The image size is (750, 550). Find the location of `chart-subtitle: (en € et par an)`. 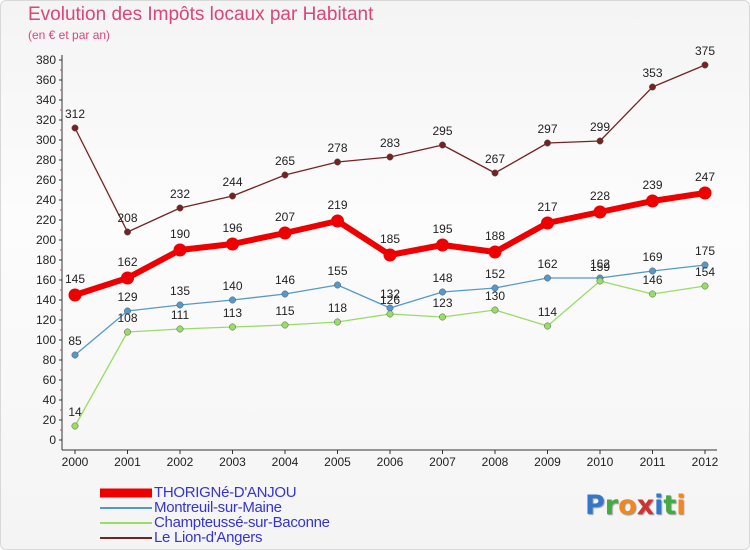

chart-subtitle: (en € et par an) is located at coordinates (69, 35).